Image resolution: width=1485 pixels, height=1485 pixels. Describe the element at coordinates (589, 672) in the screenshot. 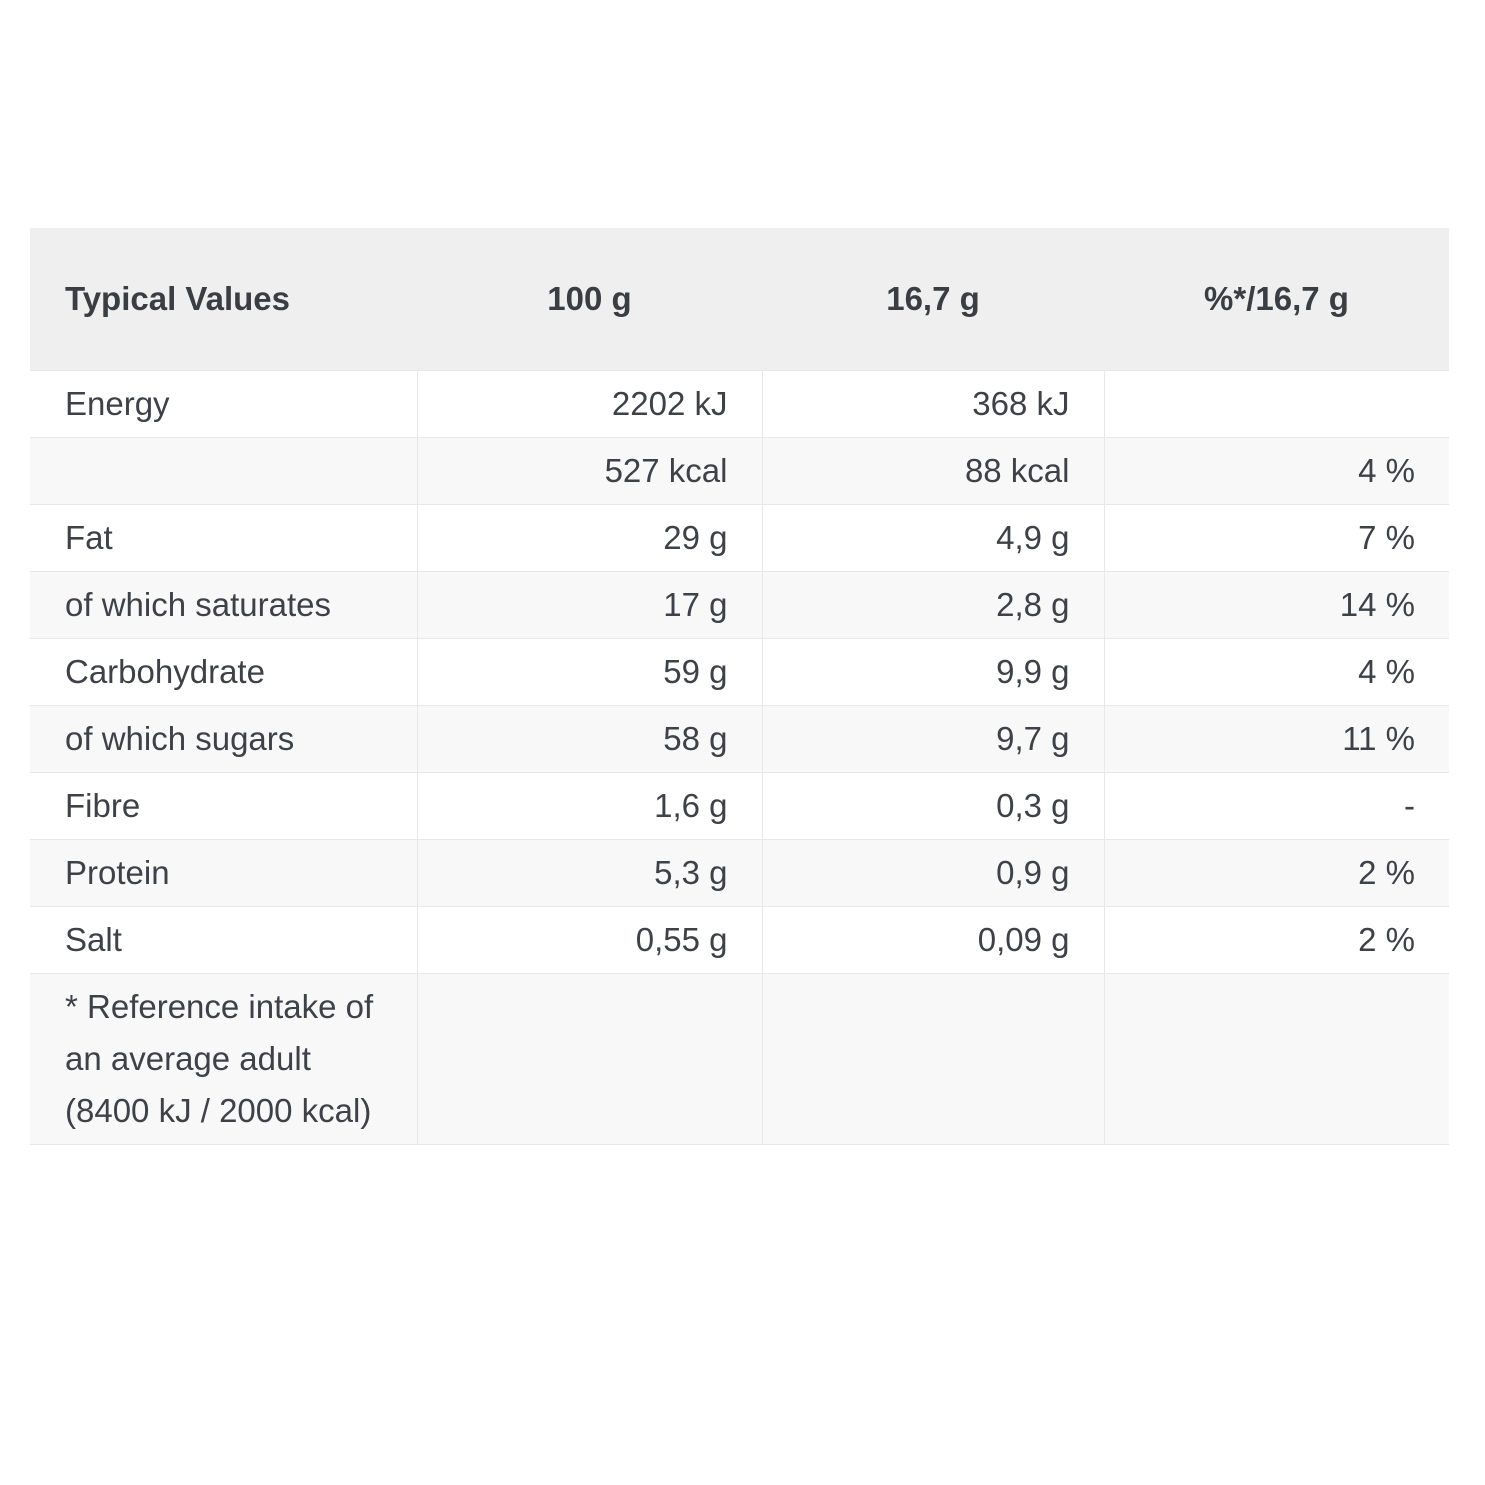

I see `value-per-100g: 59 g` at that location.